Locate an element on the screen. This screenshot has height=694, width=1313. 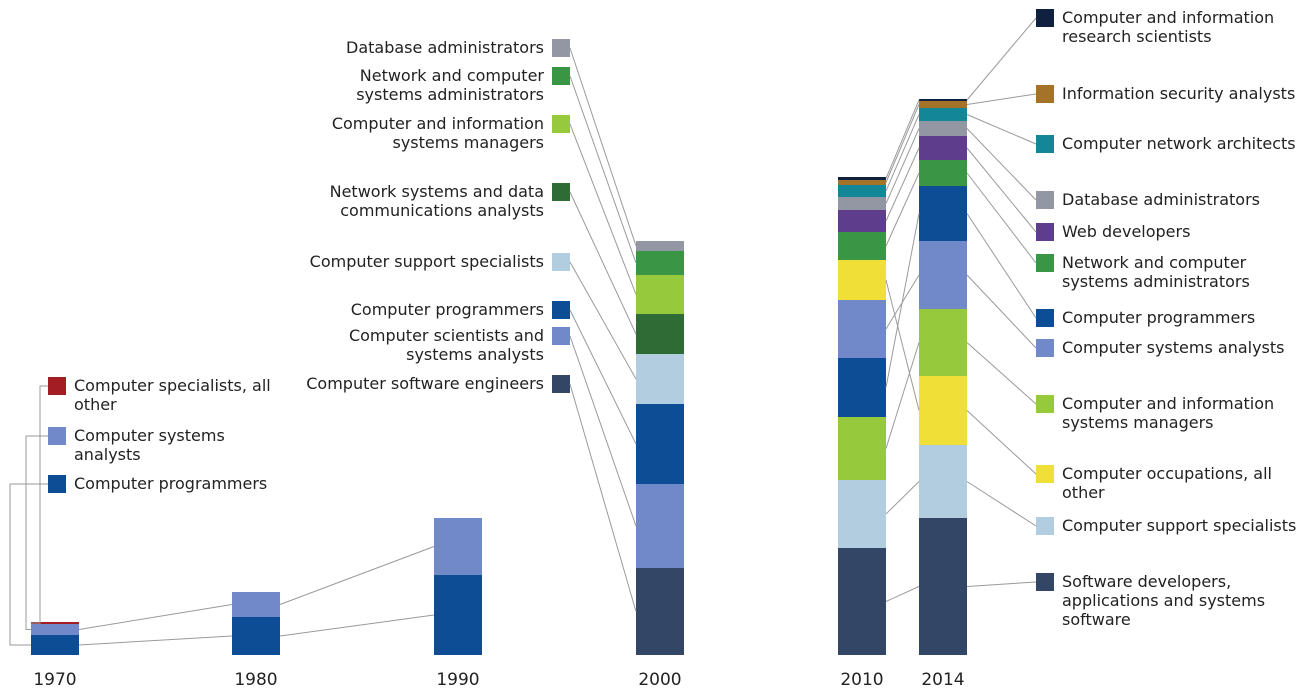
x-tick-label: 1990 is located at coordinates (458, 680).